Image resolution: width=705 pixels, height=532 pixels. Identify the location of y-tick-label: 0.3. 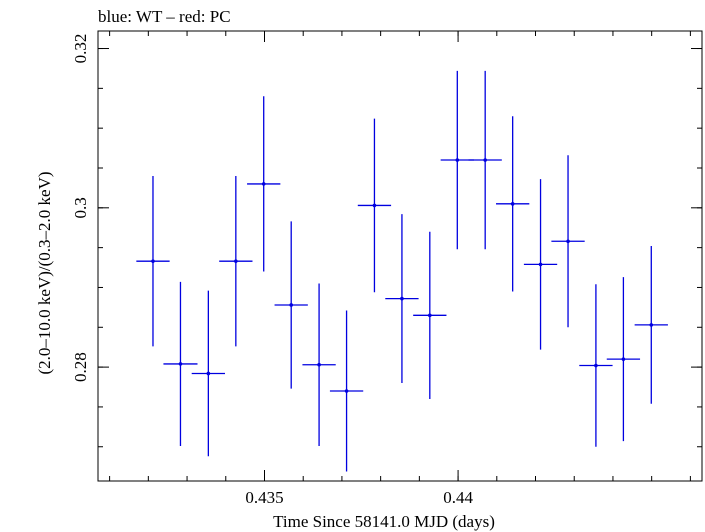
(80, 207).